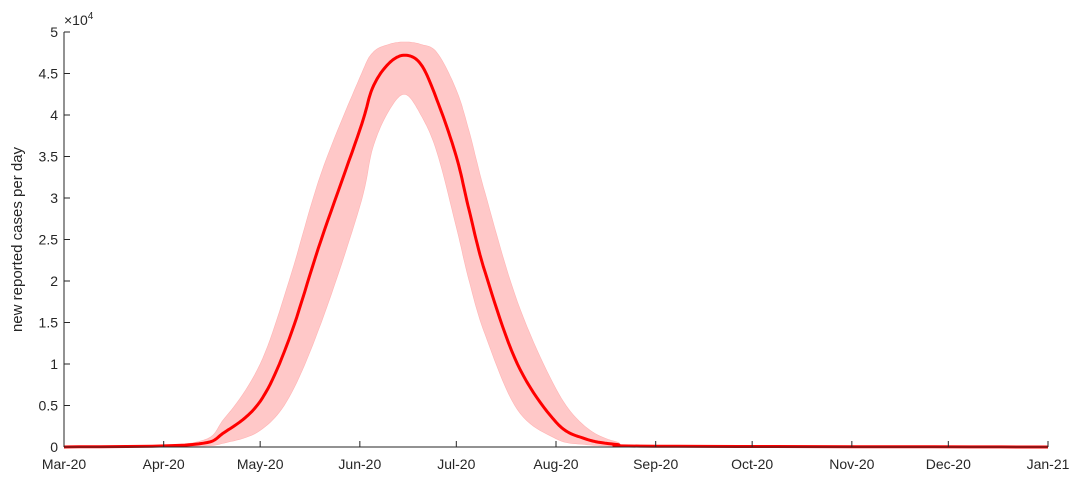  What do you see at coordinates (54, 364) in the screenshot?
I see `y-tick-label: 1` at bounding box center [54, 364].